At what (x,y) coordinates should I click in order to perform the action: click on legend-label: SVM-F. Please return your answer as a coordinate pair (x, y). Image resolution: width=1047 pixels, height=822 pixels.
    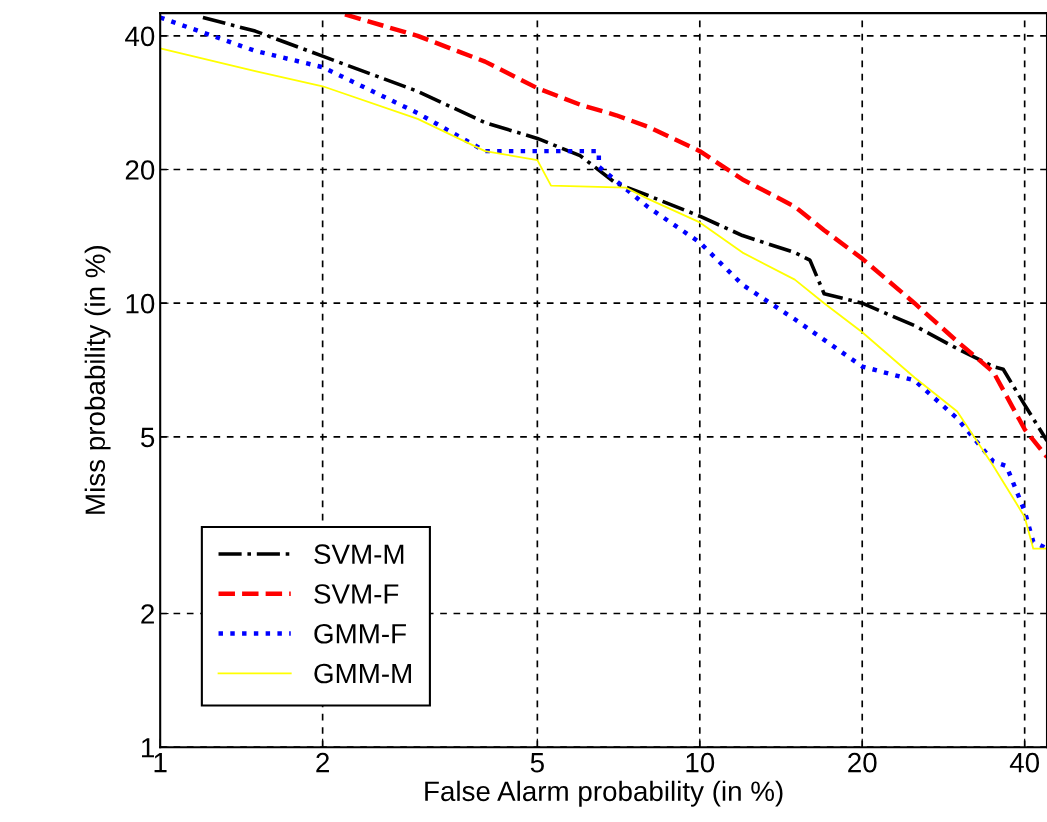
    Looking at the image, I should click on (356, 594).